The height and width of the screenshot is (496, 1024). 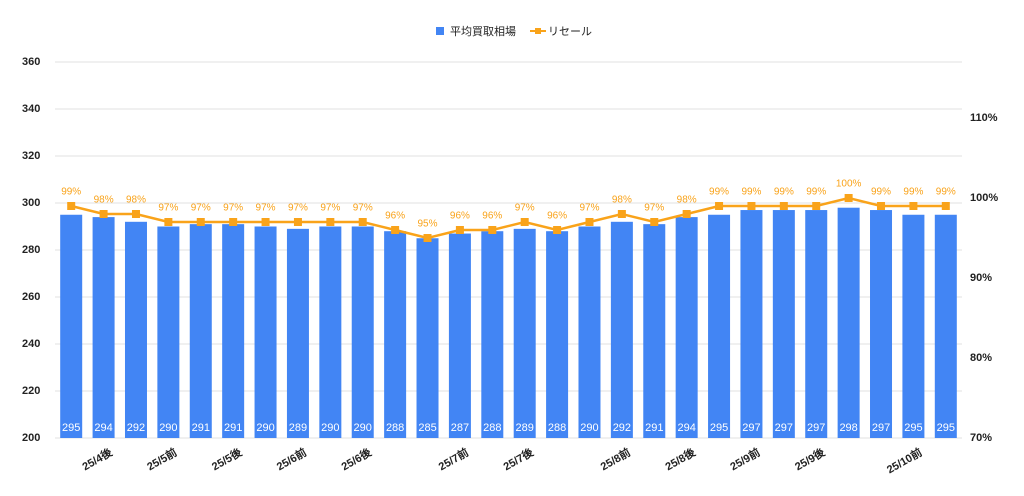 What do you see at coordinates (681, 458) in the screenshot?
I see `x-tick-label: 25/8後` at bounding box center [681, 458].